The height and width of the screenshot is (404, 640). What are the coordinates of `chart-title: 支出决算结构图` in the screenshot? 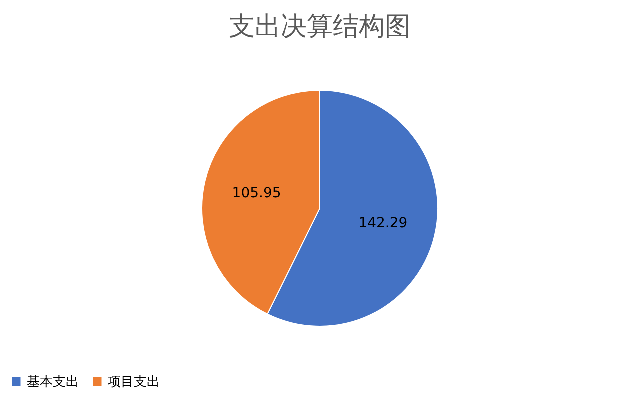 It's located at (320, 27).